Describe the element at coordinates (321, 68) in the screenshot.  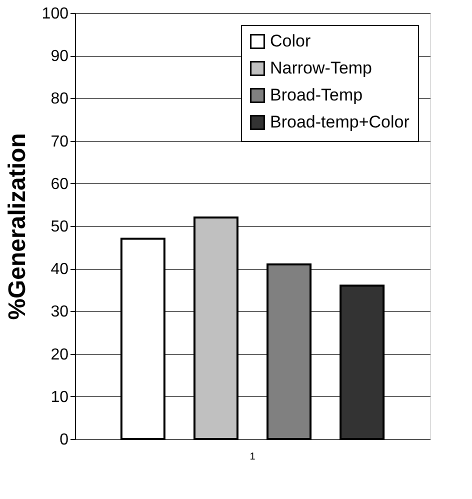
I see `legend-label: Narrow-Temp` at that location.